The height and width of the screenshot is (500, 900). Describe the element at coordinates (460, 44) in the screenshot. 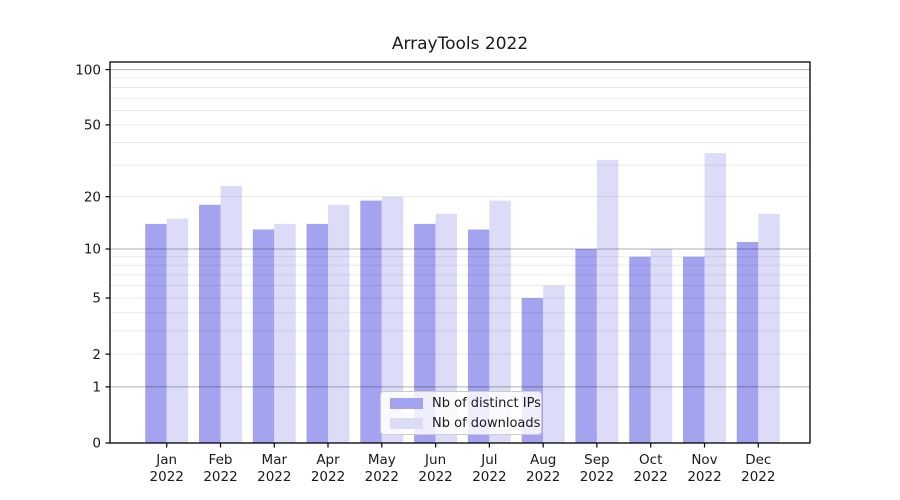

I see `chart-title: ArrayTools 2022` at that location.